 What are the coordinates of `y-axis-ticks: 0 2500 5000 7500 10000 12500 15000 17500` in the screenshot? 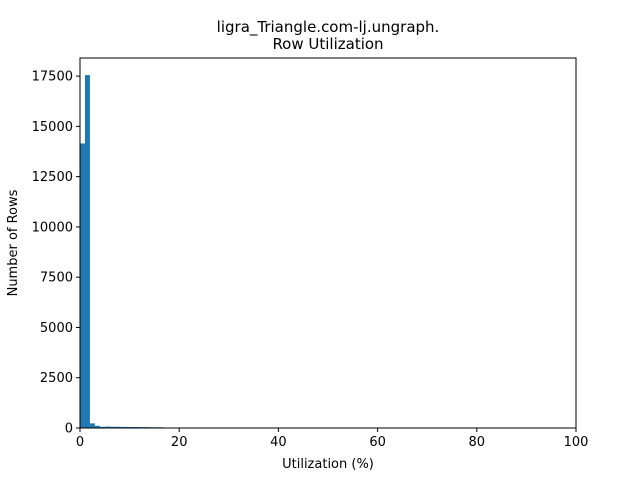 It's located at (56, 253).